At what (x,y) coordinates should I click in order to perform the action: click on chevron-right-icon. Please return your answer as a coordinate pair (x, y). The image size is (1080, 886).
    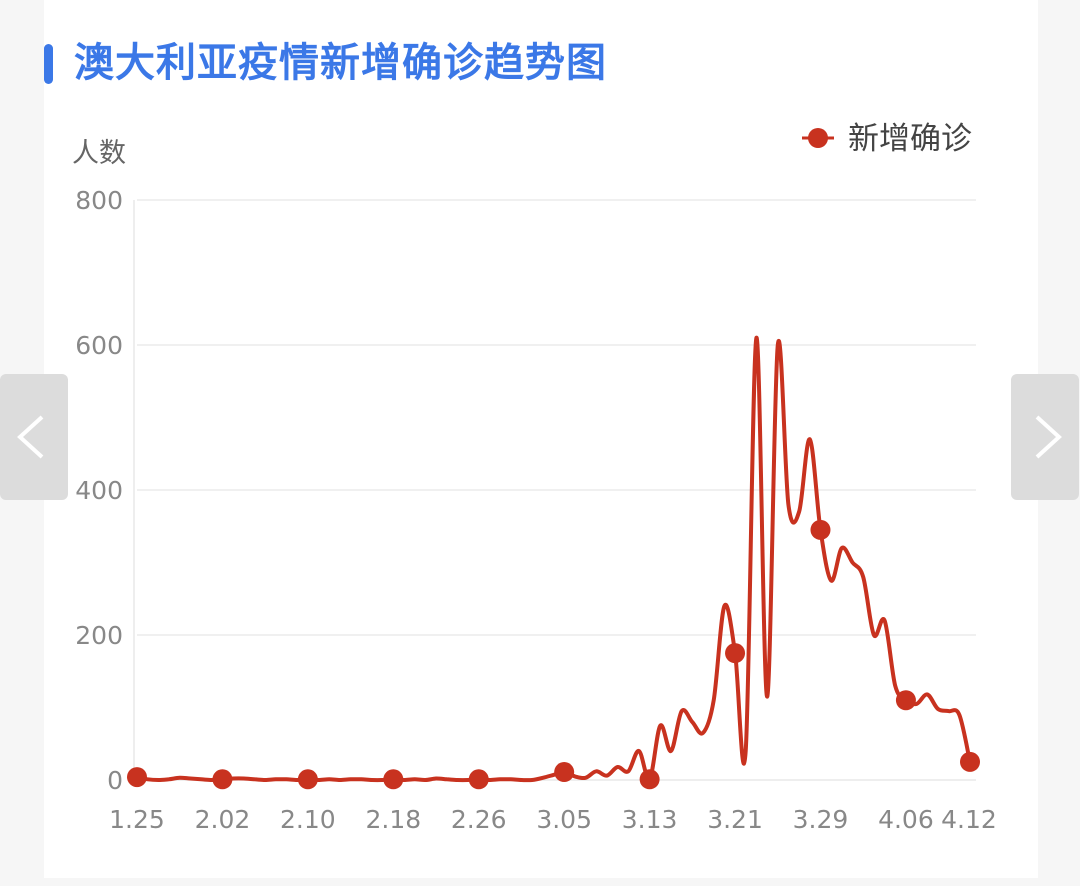
    Looking at the image, I should click on (1048, 437).